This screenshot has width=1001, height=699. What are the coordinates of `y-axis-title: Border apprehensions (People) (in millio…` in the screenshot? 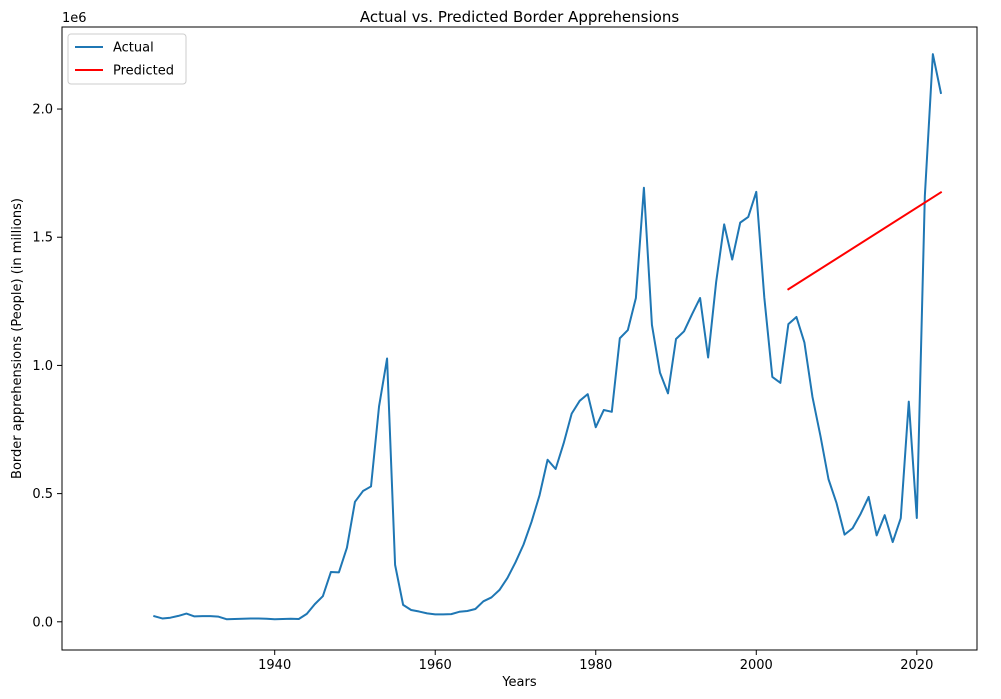 It's located at (17, 338).